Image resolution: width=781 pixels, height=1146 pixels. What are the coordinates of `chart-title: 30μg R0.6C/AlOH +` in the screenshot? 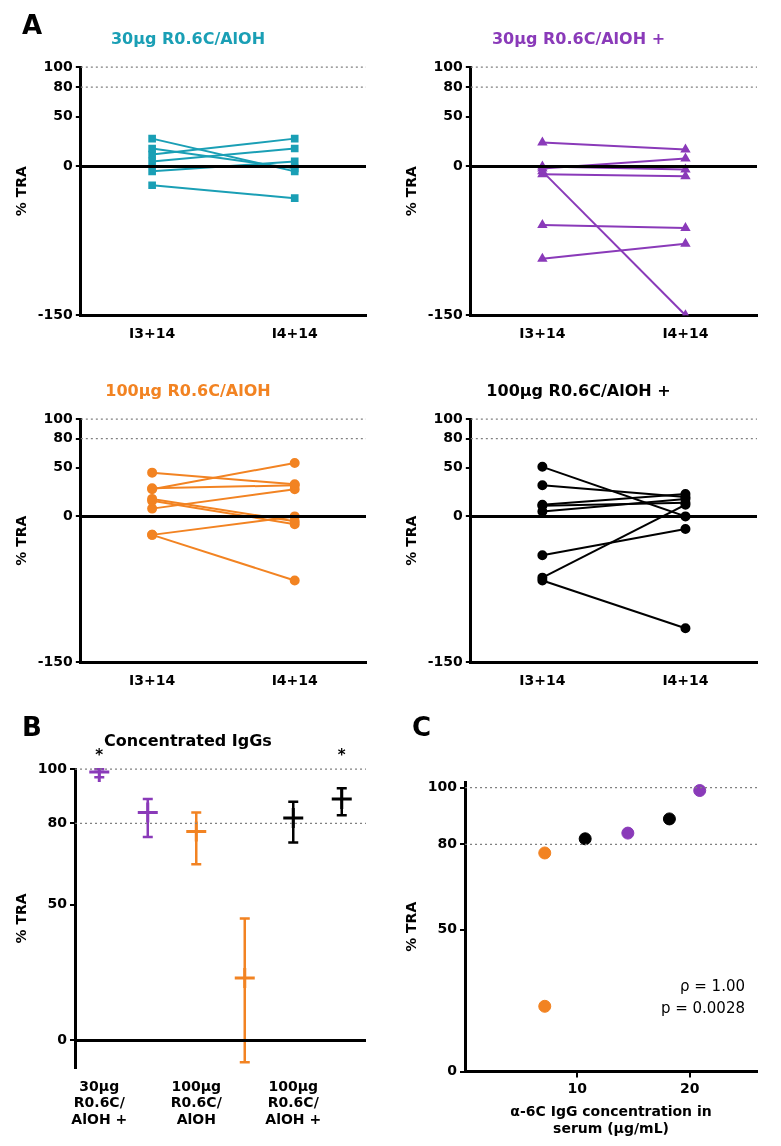 It's located at (578, 38).